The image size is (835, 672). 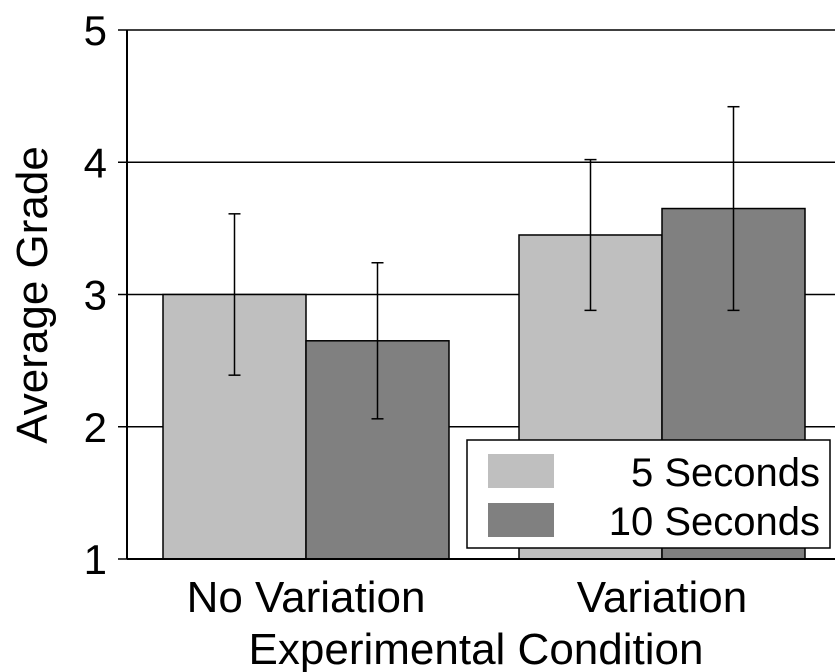 I want to click on legend-label-5-seconds: 5 Seconds, so click(x=725, y=473).